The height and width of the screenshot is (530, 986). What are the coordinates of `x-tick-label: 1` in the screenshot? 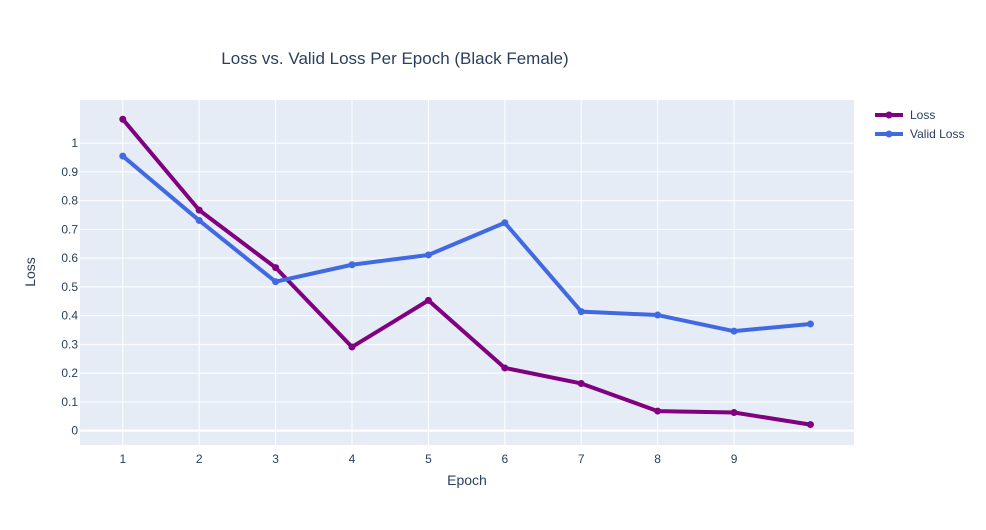 It's located at (122, 459).